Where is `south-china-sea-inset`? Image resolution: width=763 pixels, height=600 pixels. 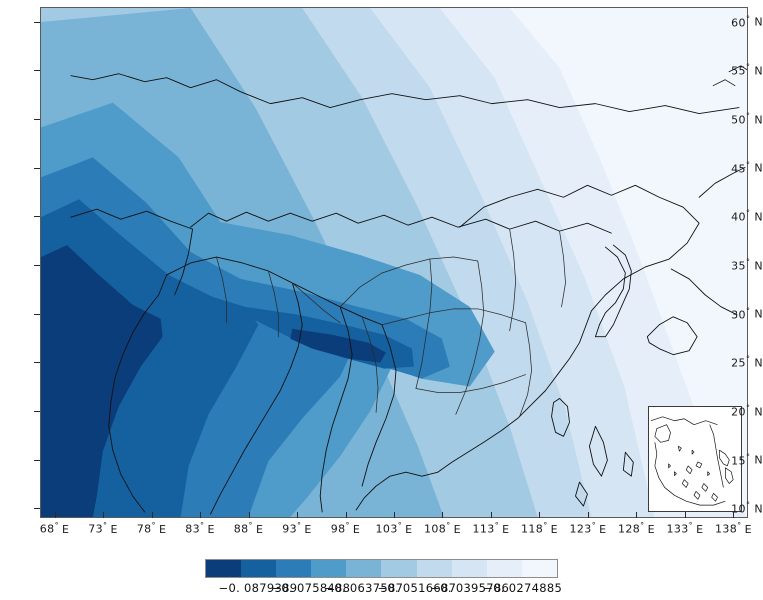 south-china-sea-inset is located at coordinates (695, 459).